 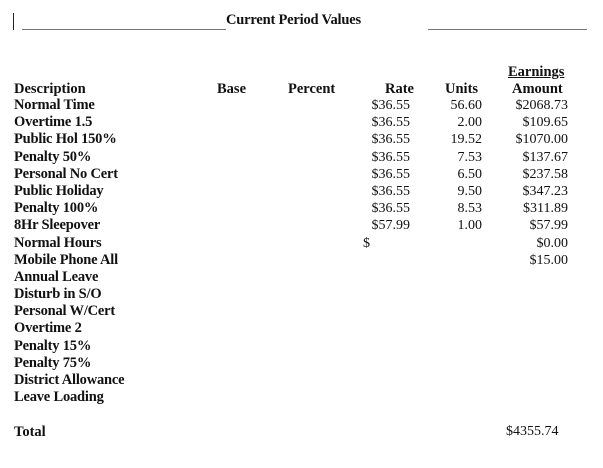 I want to click on units-cell: 2.00, so click(x=470, y=123).